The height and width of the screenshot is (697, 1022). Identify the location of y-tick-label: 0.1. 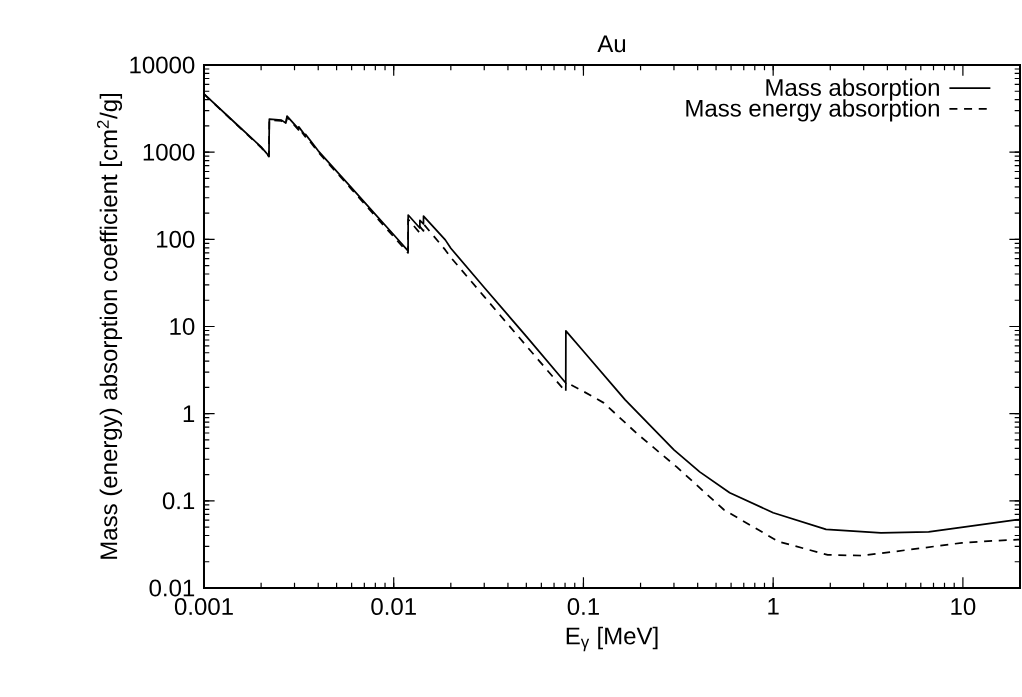
(178, 501).